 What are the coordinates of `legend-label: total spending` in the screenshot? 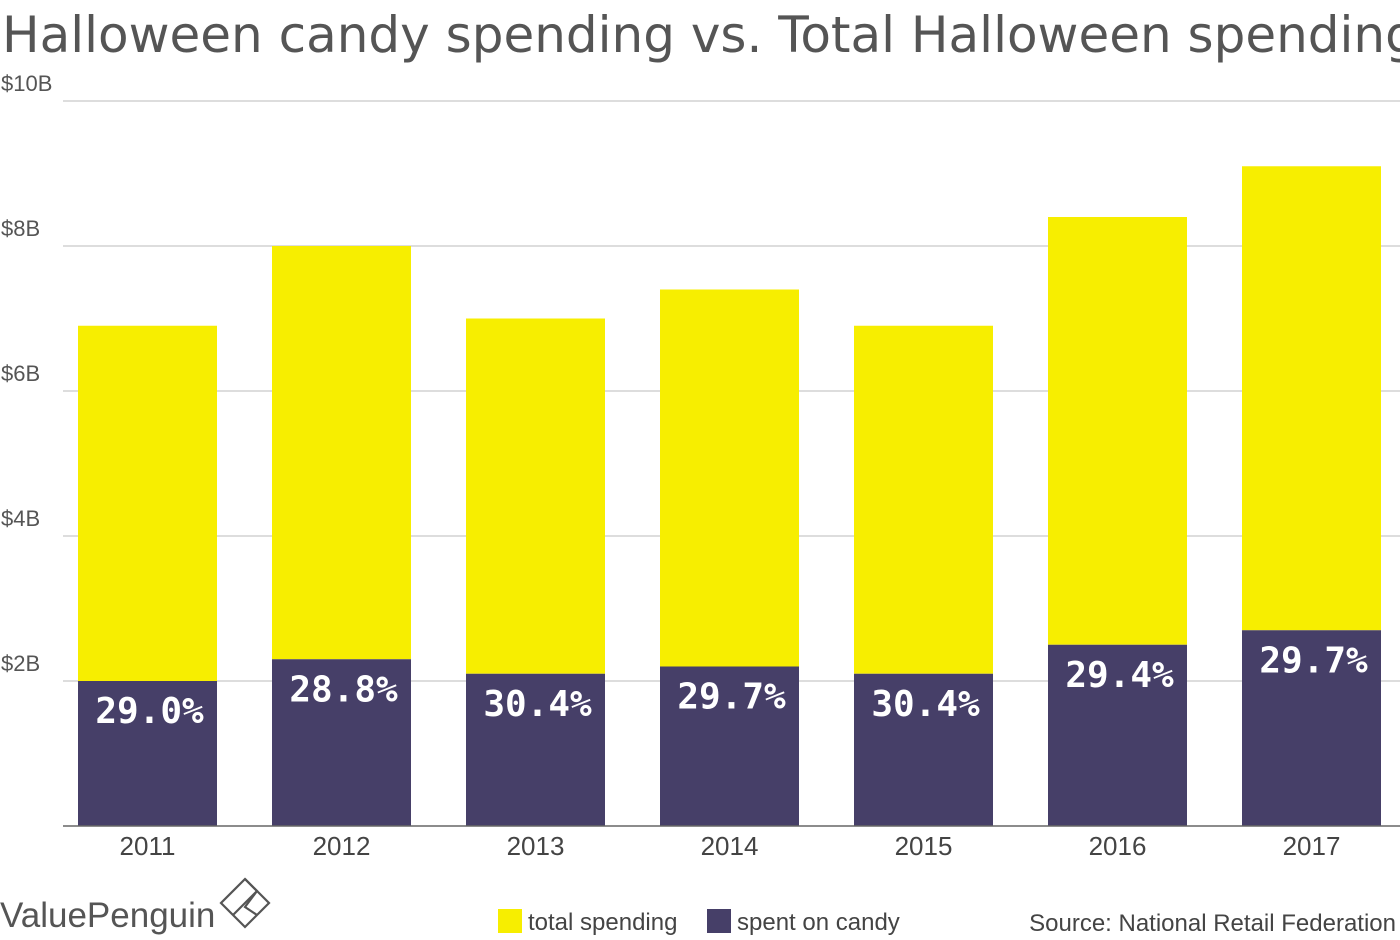 It's located at (602, 922).